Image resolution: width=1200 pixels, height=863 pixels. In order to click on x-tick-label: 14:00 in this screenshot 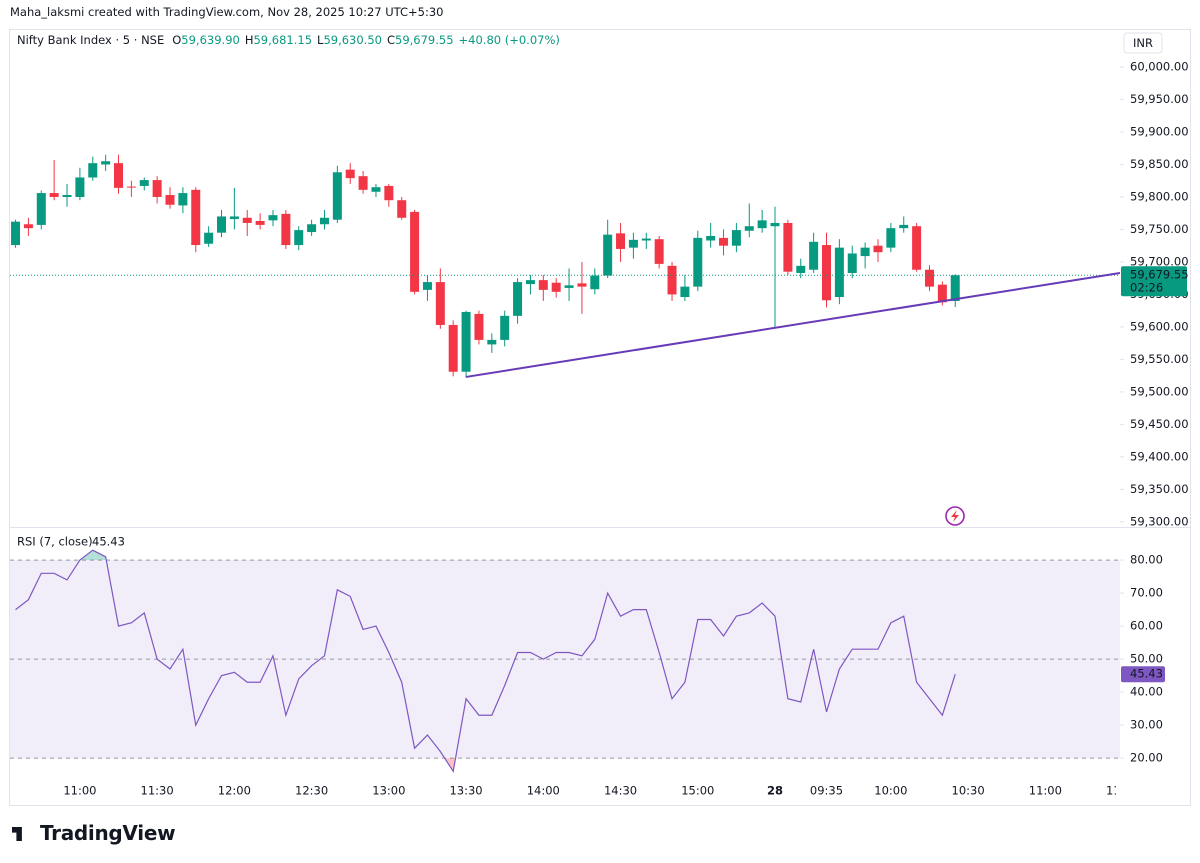, I will do `click(543, 791)`.